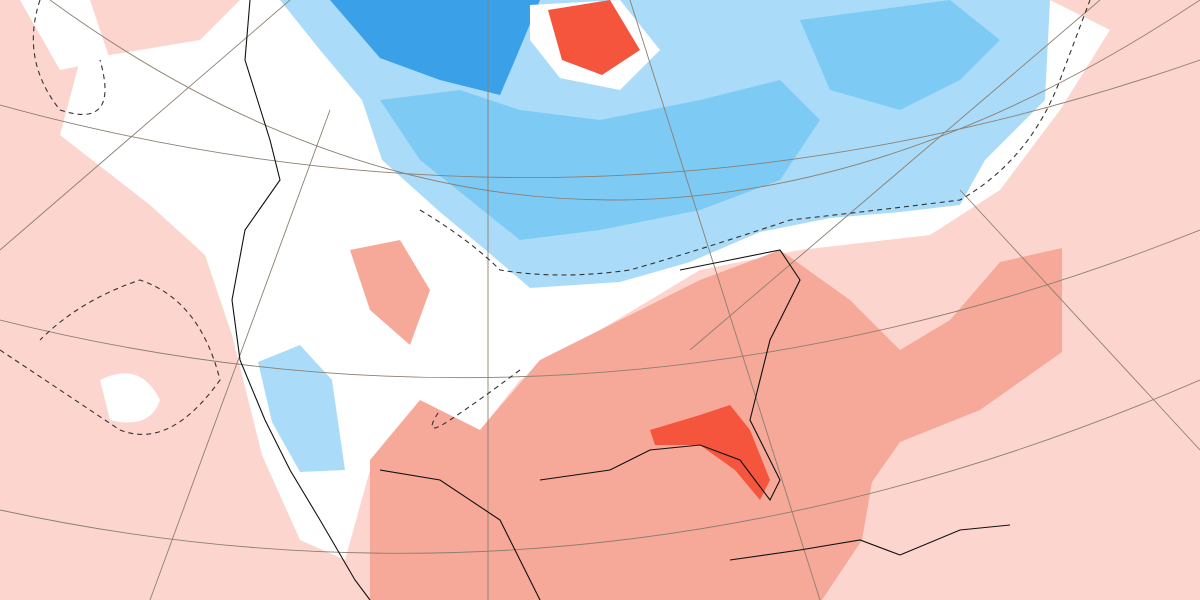 This screenshot has height=600, width=1200. I want to click on warm-patch, so click(390, 292).